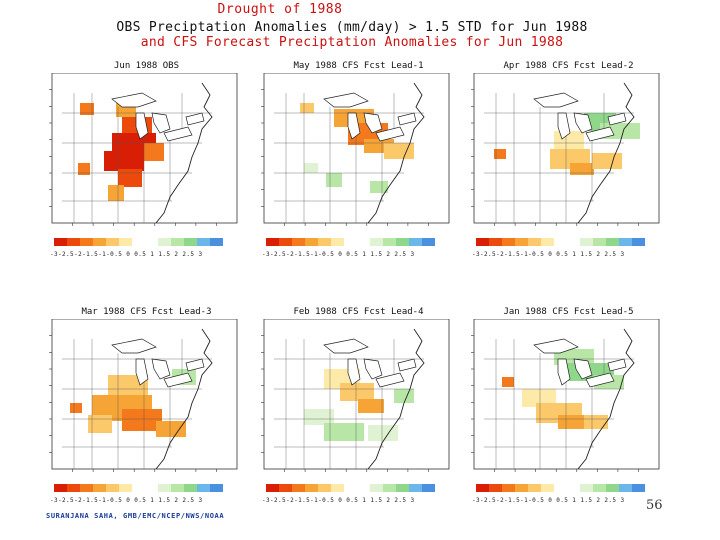 The width and height of the screenshot is (720, 540). Describe the element at coordinates (568, 66) in the screenshot. I see `panel-title: Apr 1988 CFS Fcst Lead-2` at that location.